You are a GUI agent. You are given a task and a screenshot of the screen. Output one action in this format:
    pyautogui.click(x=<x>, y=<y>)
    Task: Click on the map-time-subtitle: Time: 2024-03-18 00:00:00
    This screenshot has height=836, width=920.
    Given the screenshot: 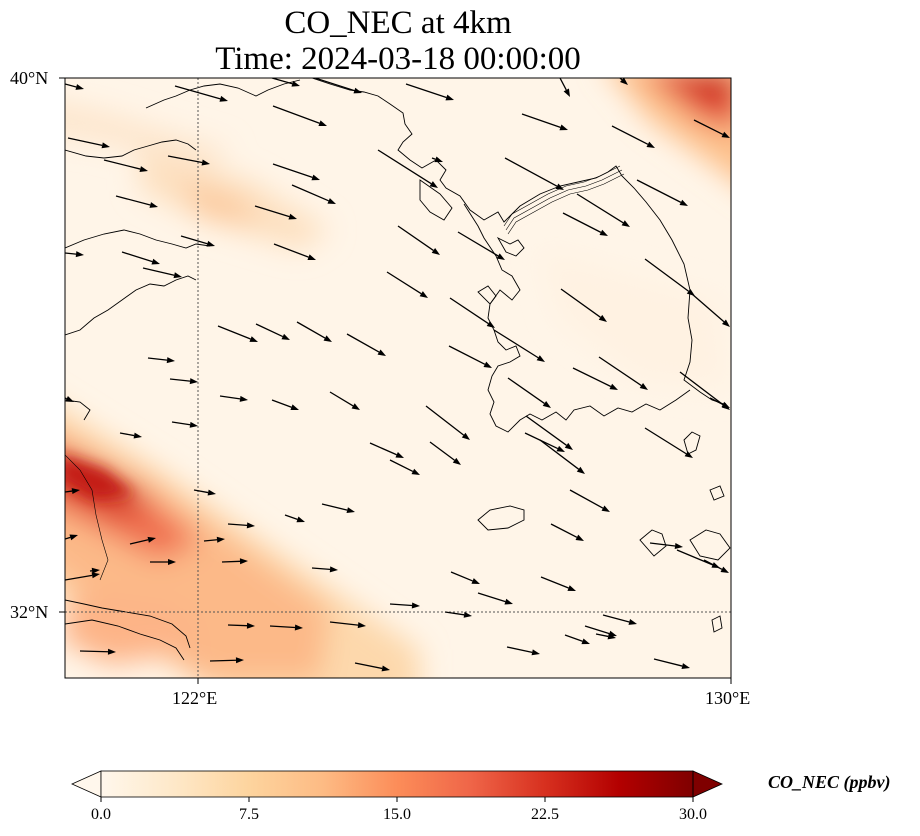 What is the action you would take?
    pyautogui.click(x=398, y=59)
    